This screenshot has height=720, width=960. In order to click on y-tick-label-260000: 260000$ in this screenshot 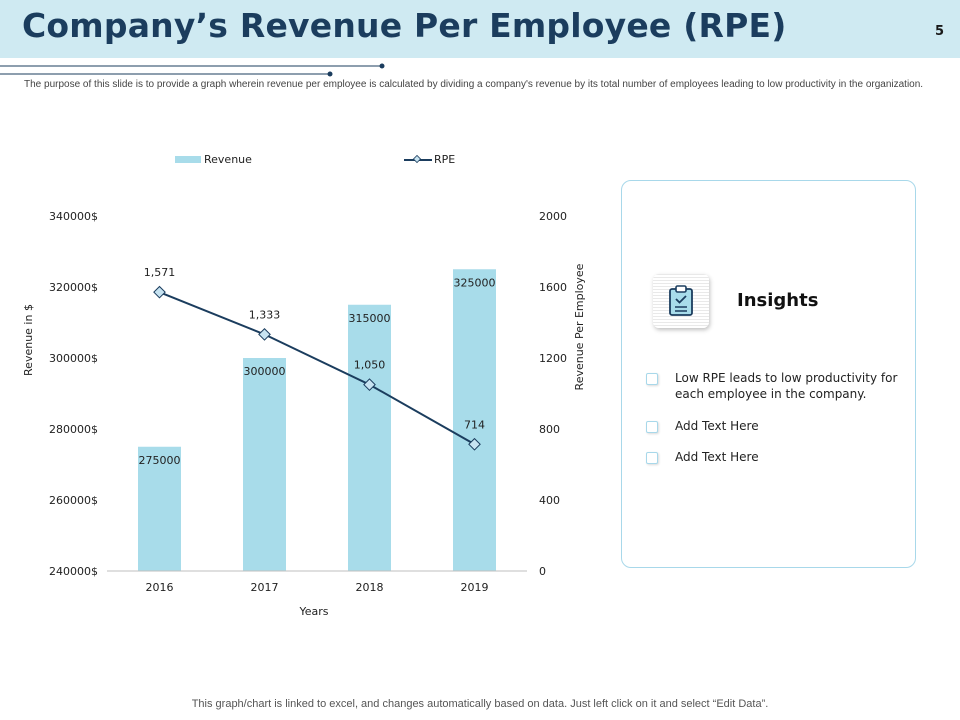, I will do `click(73, 500)`.